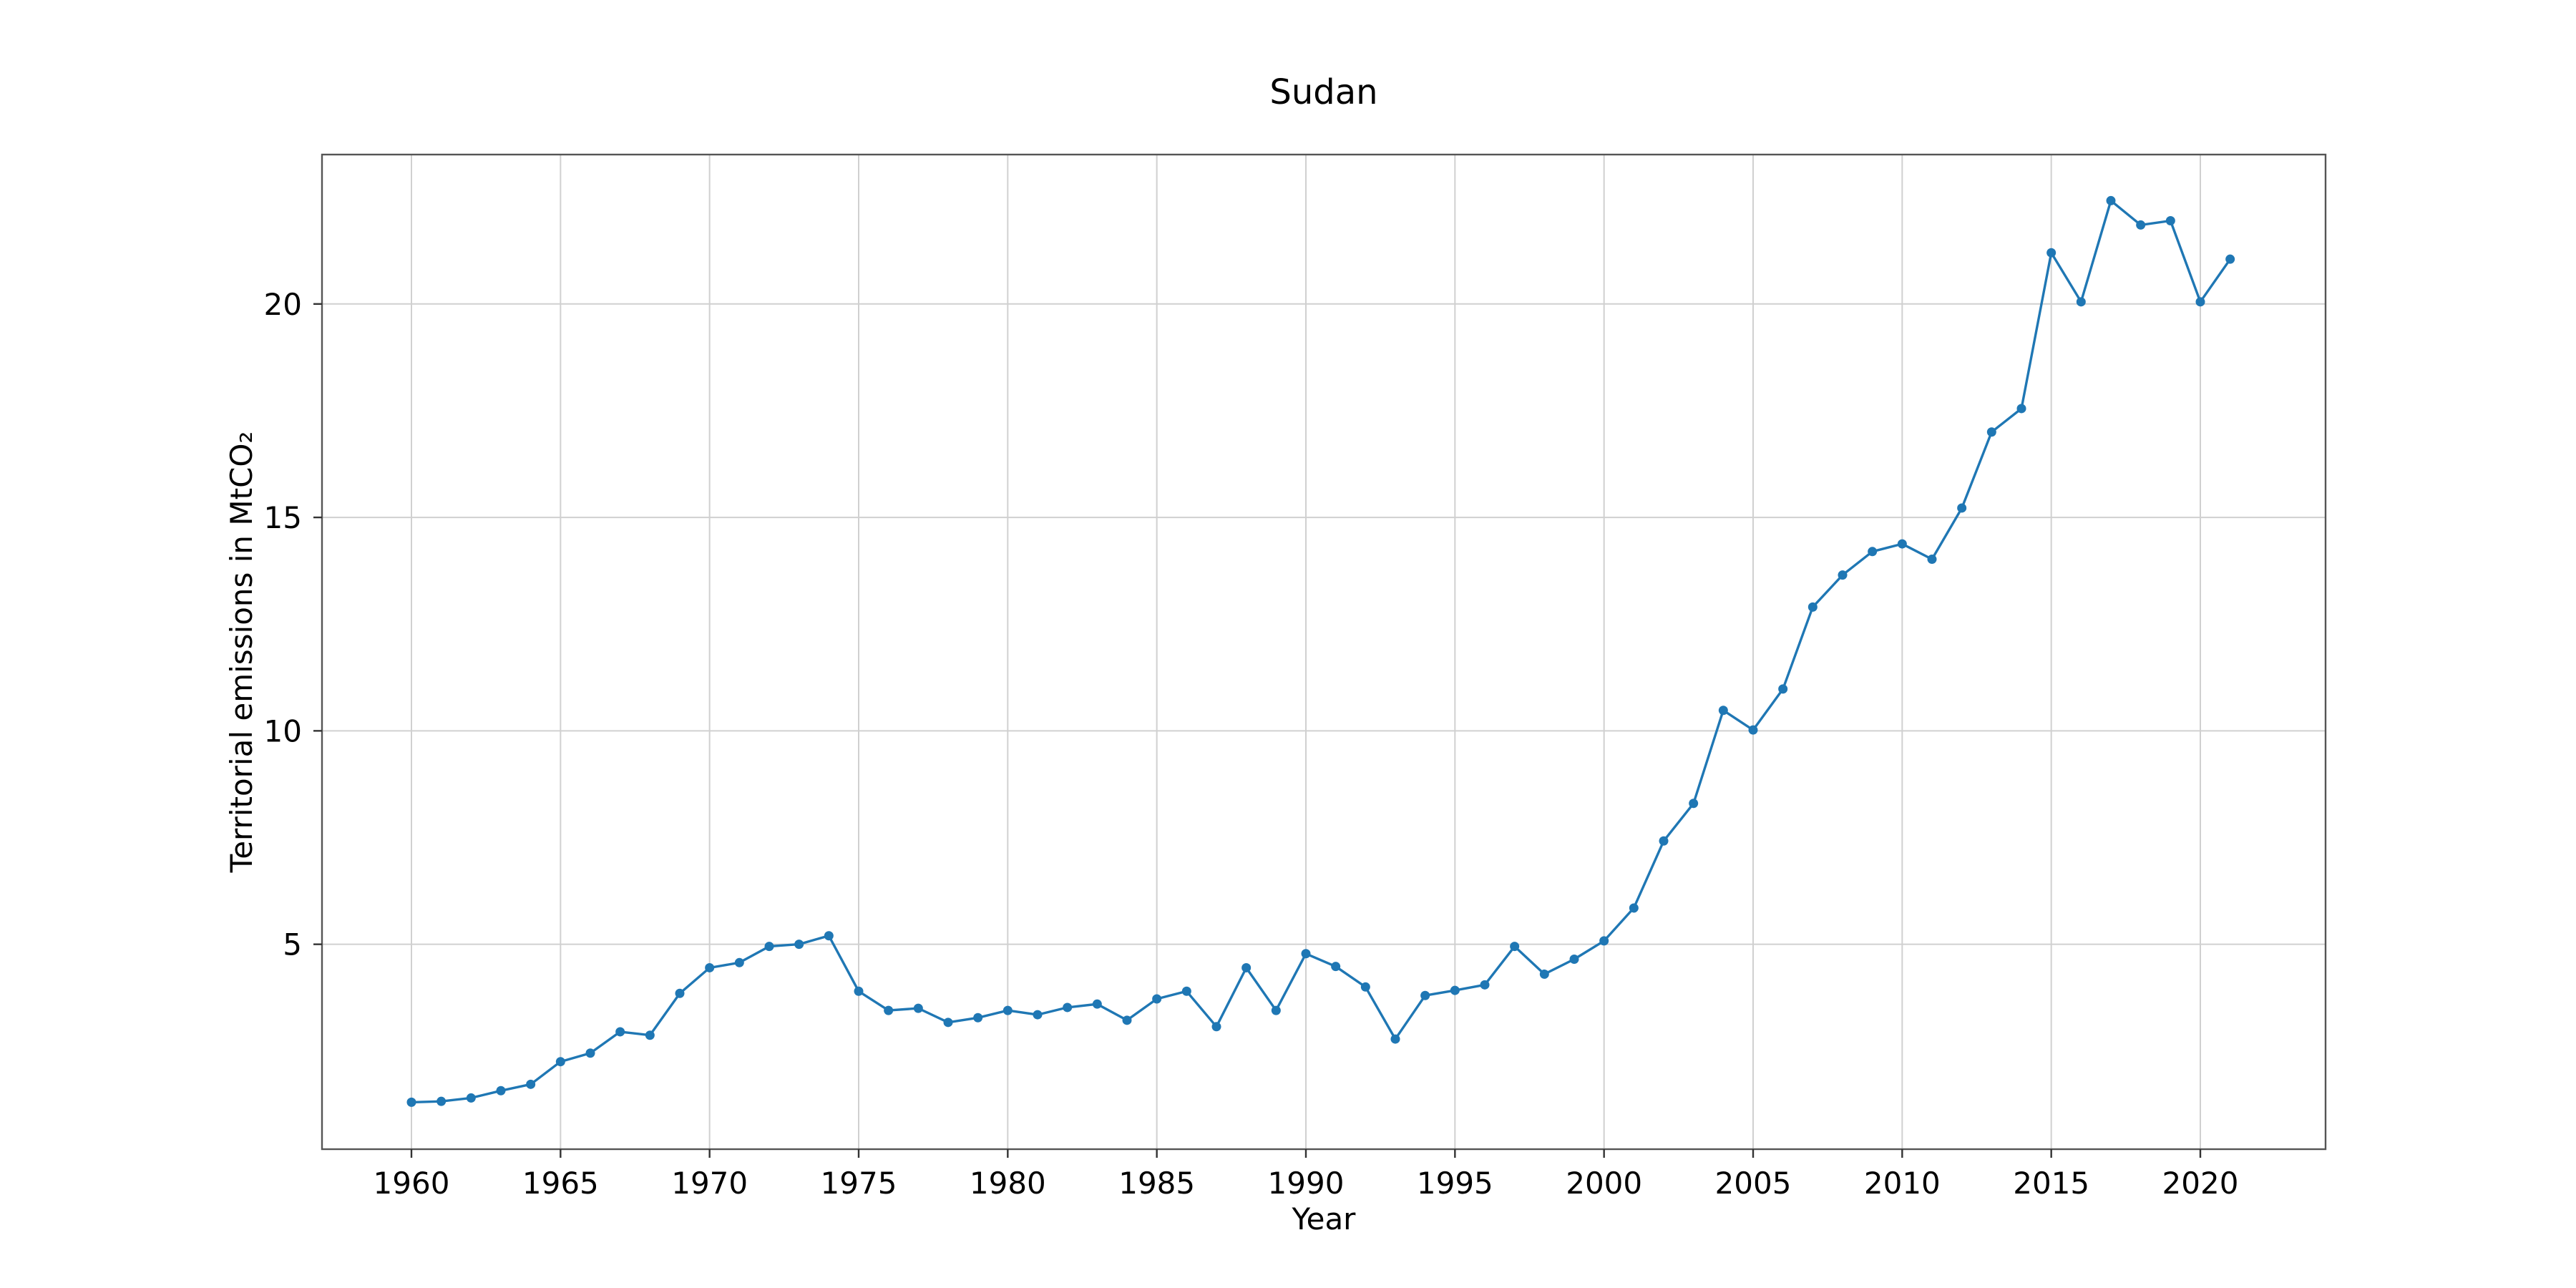  I want to click on x-tick-label: 1995, so click(1455, 1183).